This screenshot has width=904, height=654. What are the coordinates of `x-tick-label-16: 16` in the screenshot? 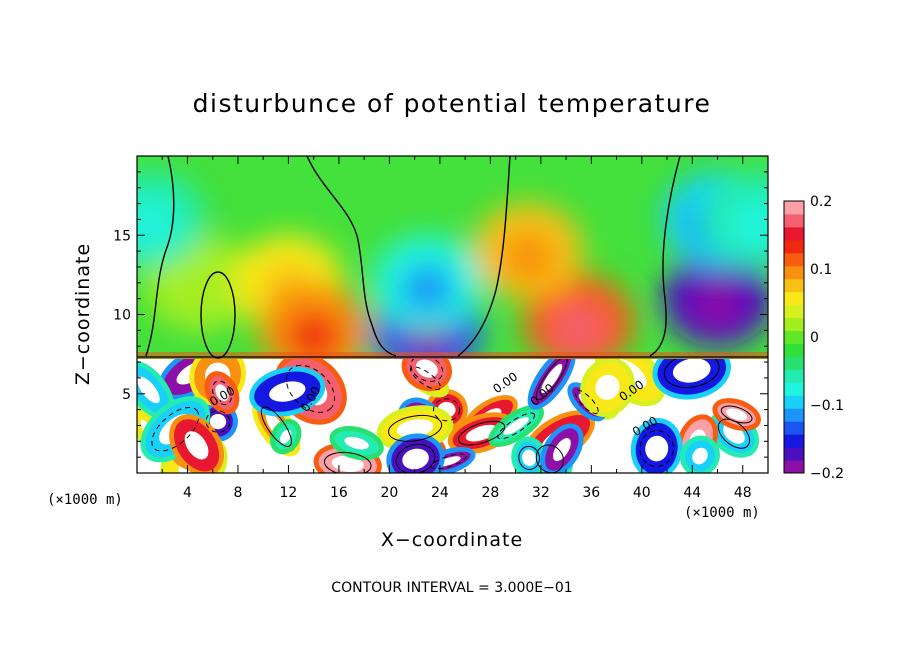 It's located at (339, 493).